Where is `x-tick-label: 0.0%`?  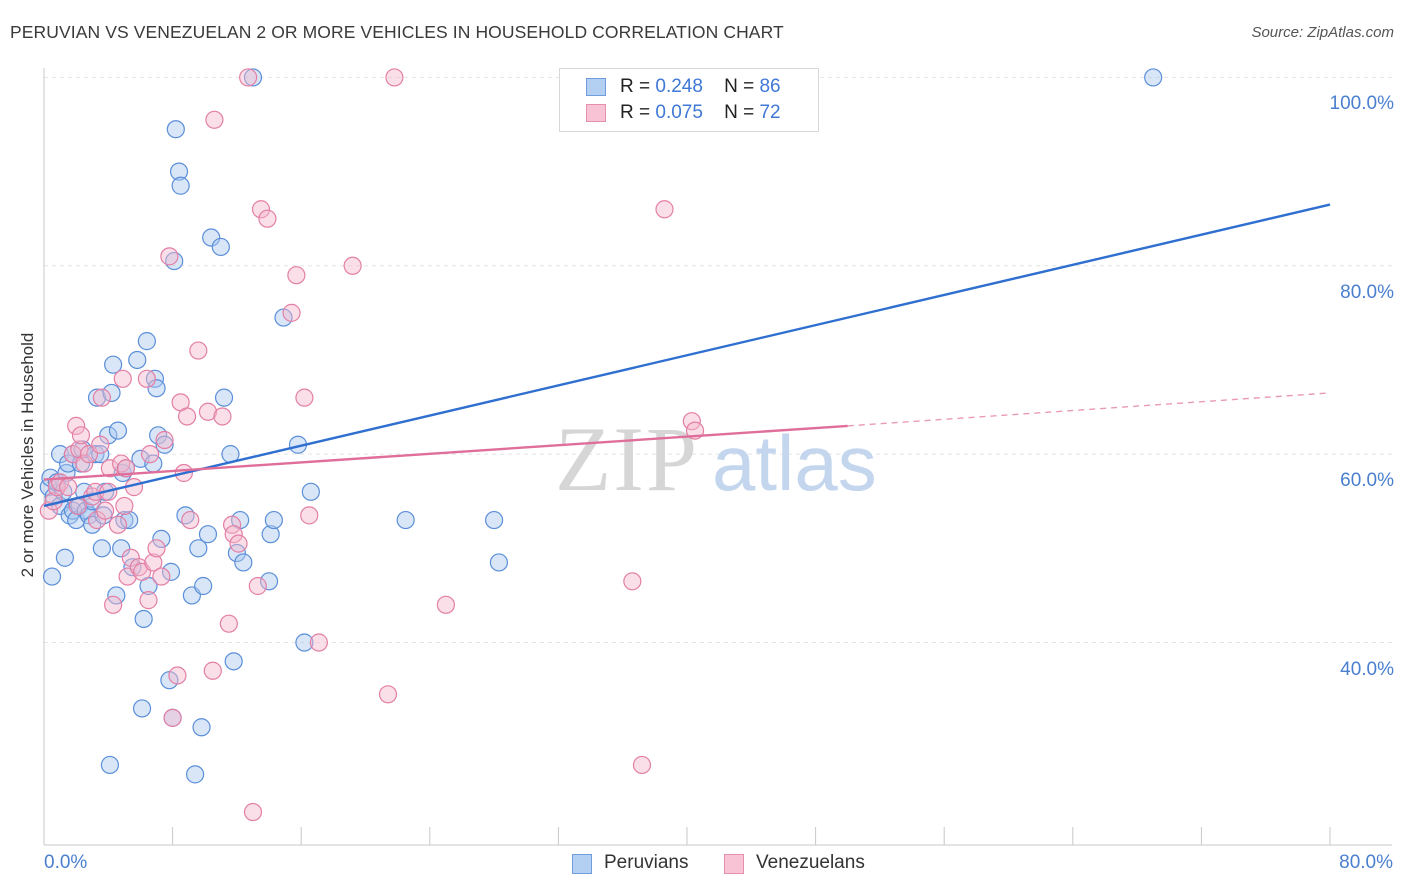 x-tick-label: 0.0% is located at coordinates (66, 862).